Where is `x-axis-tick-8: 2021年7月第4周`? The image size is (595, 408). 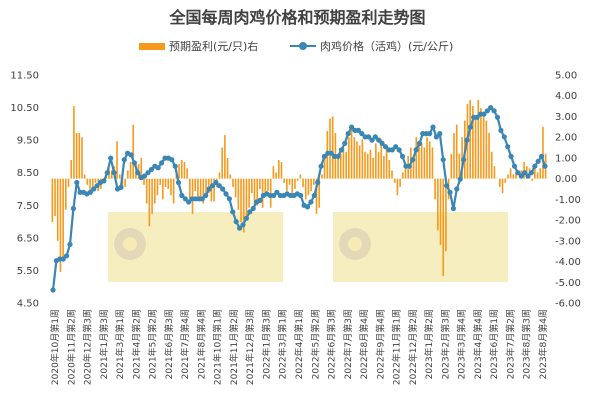
x-axis-tick-8: 2021年7月第4周 is located at coordinates (185, 344).